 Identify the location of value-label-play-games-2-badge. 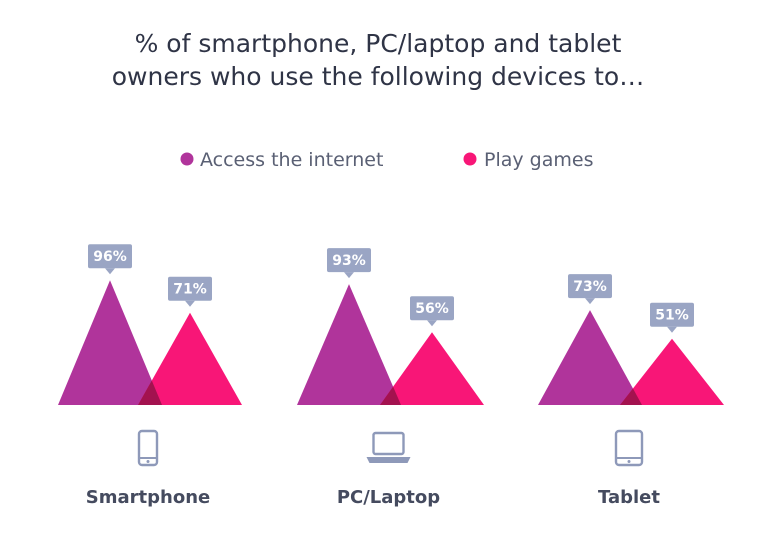
(672, 314).